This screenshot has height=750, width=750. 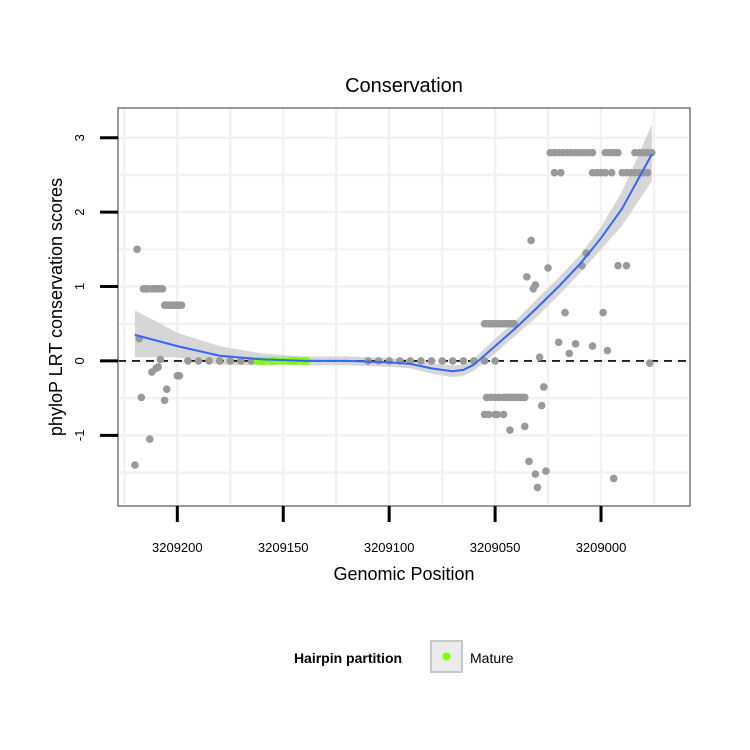 What do you see at coordinates (177, 547) in the screenshot?
I see `x-tick-label: 3209200` at bounding box center [177, 547].